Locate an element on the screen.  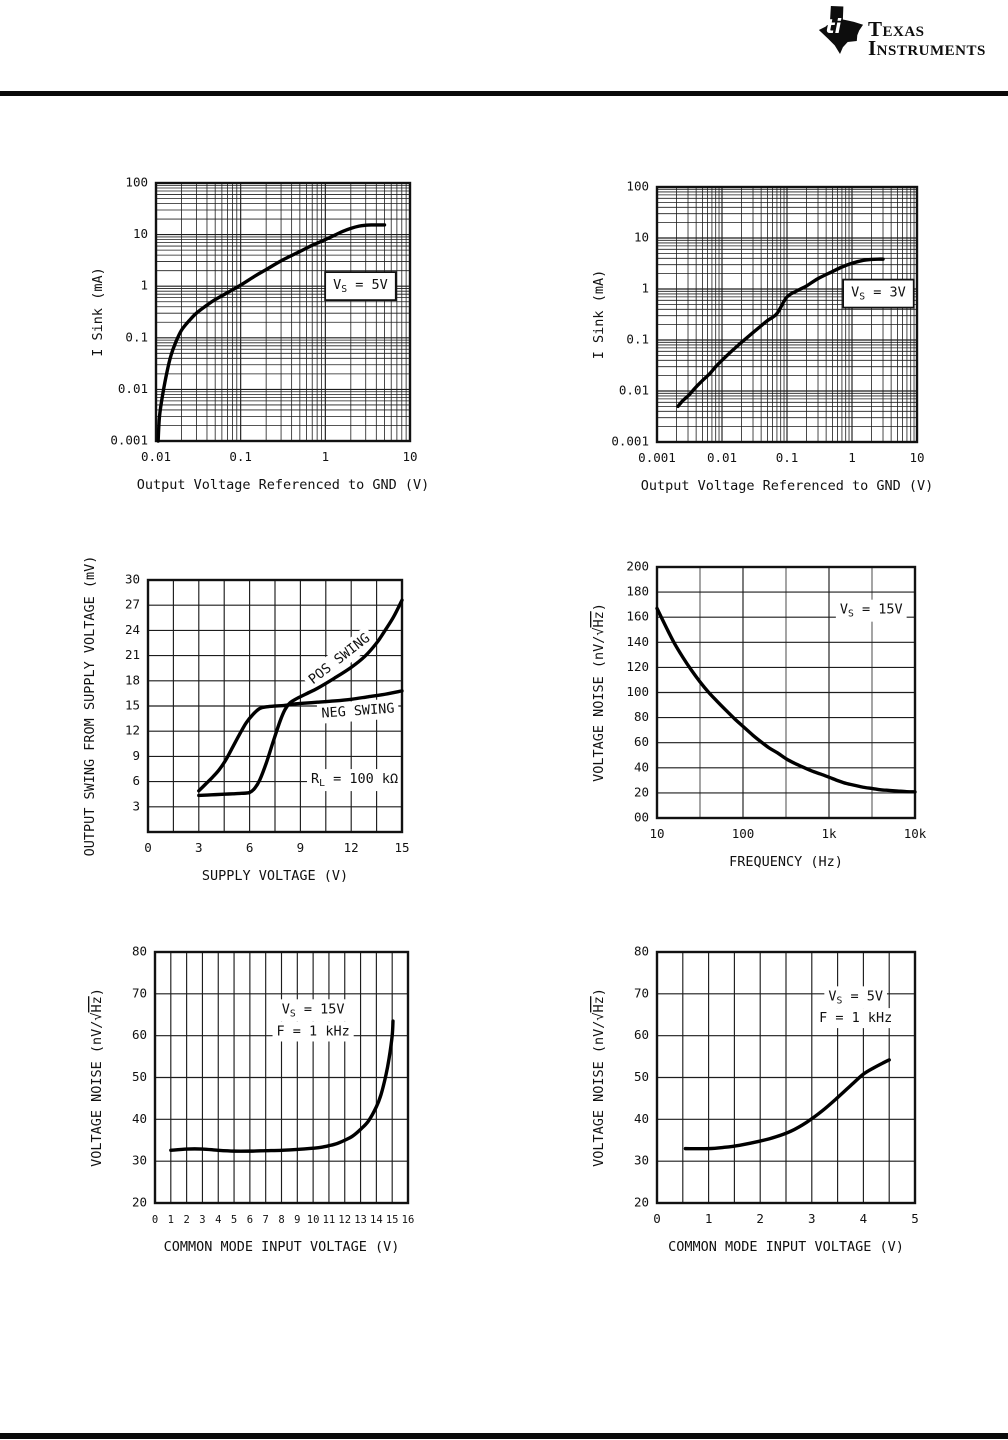
x-axis-title: Output Voltage Referenced to GND (V) is located at coordinates (787, 486).